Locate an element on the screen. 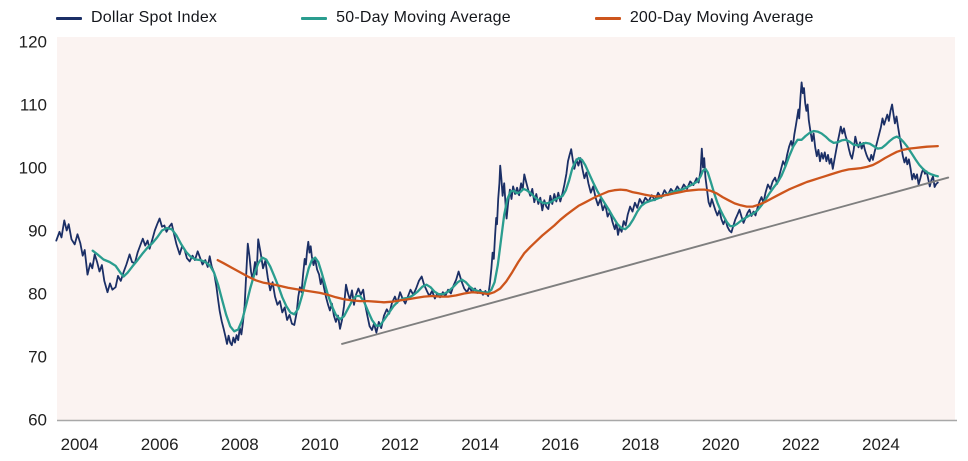 Image resolution: width=968 pixels, height=461 pixels. x-tick-label: 2022 is located at coordinates (801, 444).